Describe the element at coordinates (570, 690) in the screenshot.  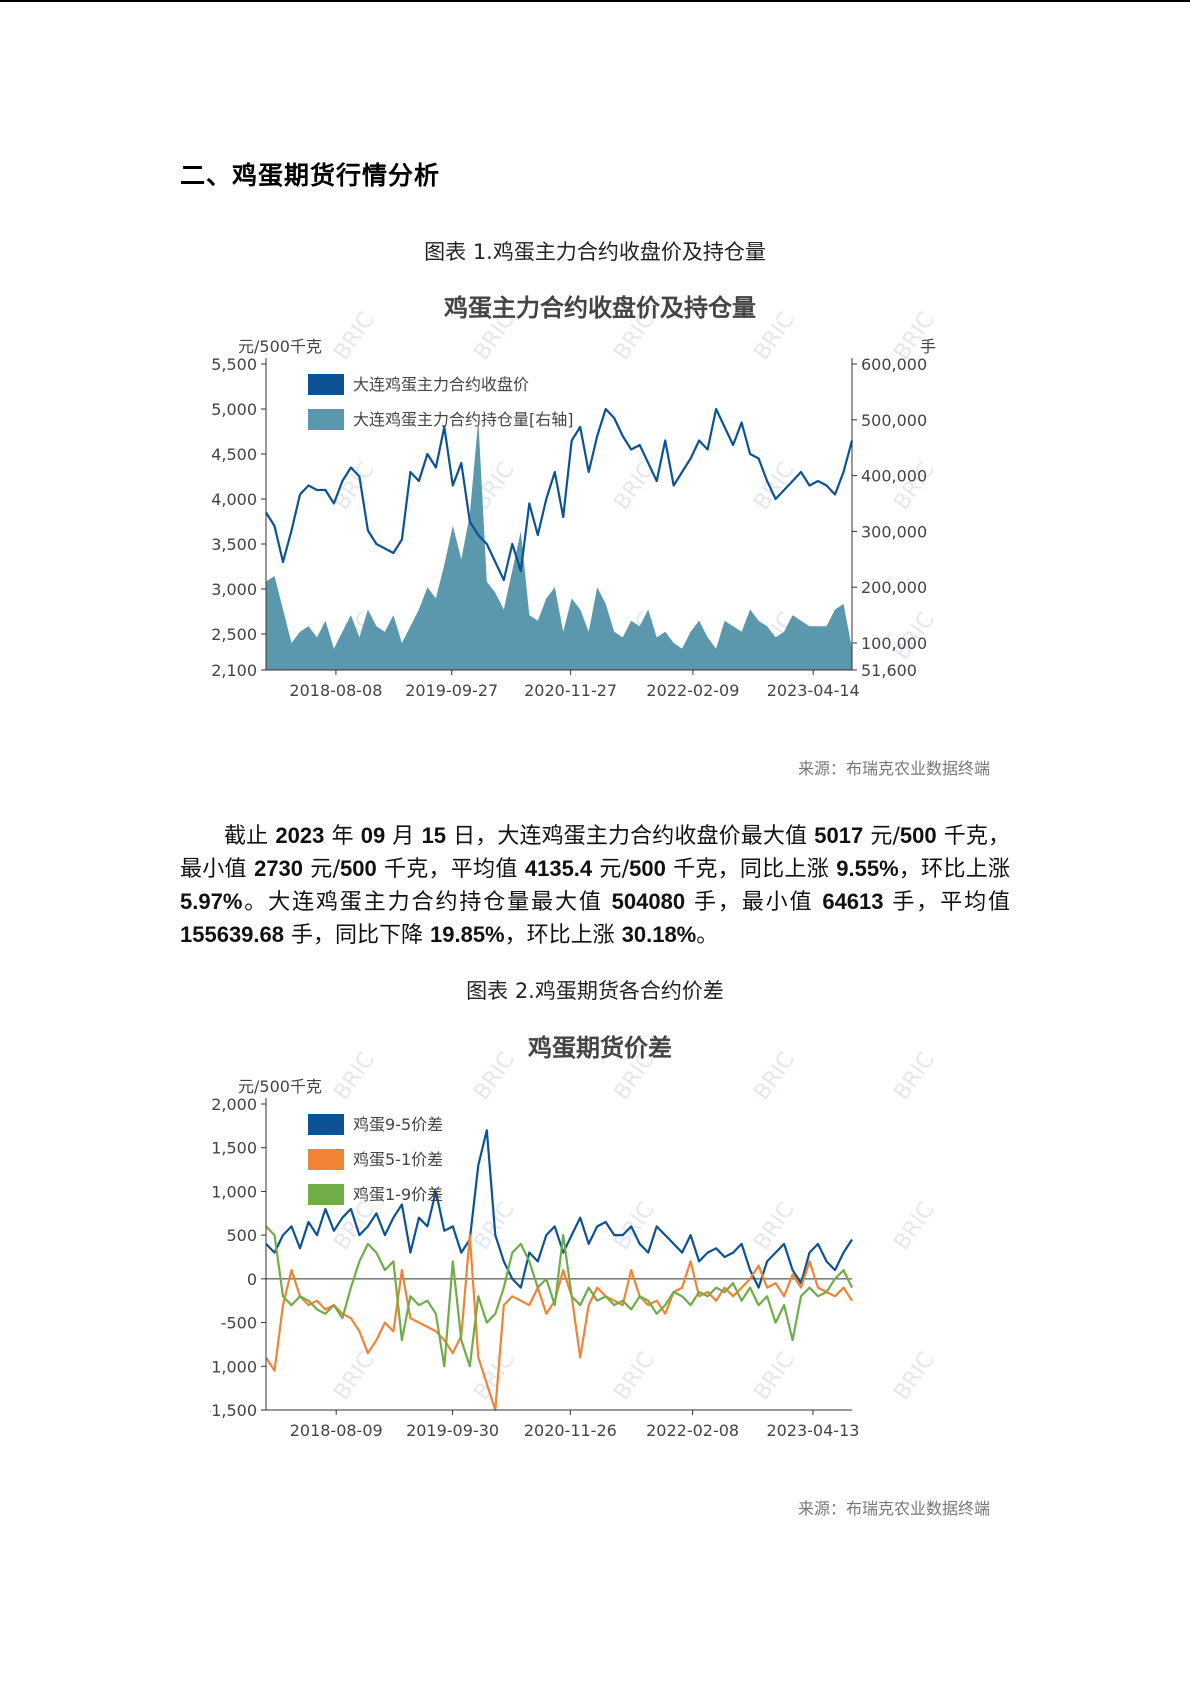
I see `x-tick-label: 2020-11-27` at that location.